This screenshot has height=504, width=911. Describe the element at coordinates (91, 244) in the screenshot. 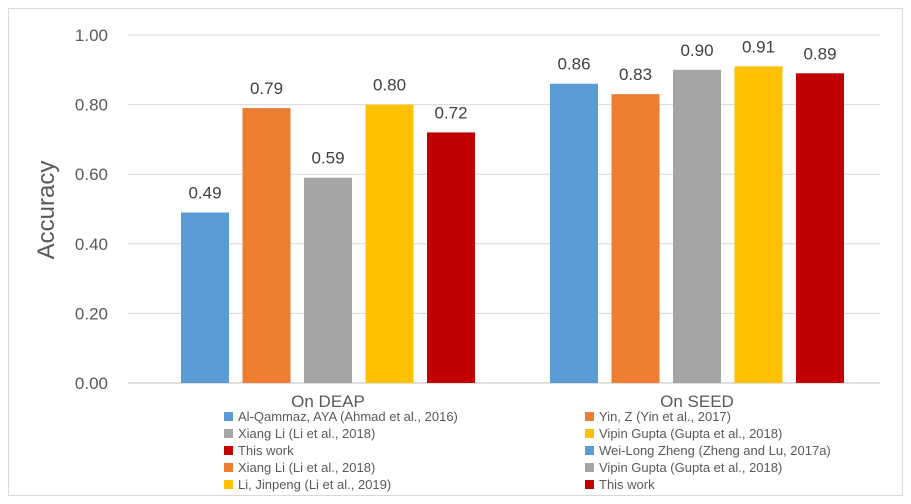

I see `y-tick-label: 0.40` at that location.